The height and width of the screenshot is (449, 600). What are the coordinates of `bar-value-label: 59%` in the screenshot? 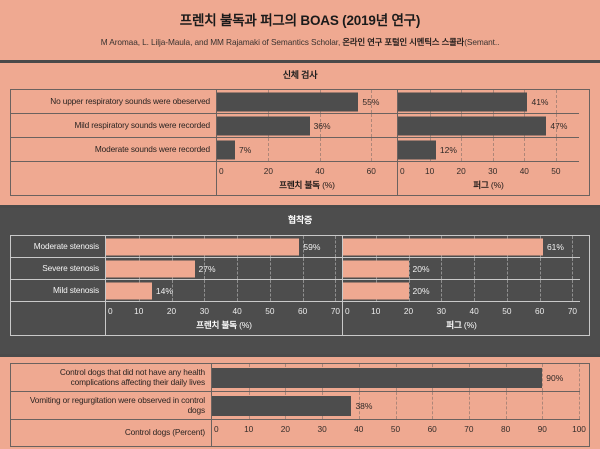 It's located at (312, 246).